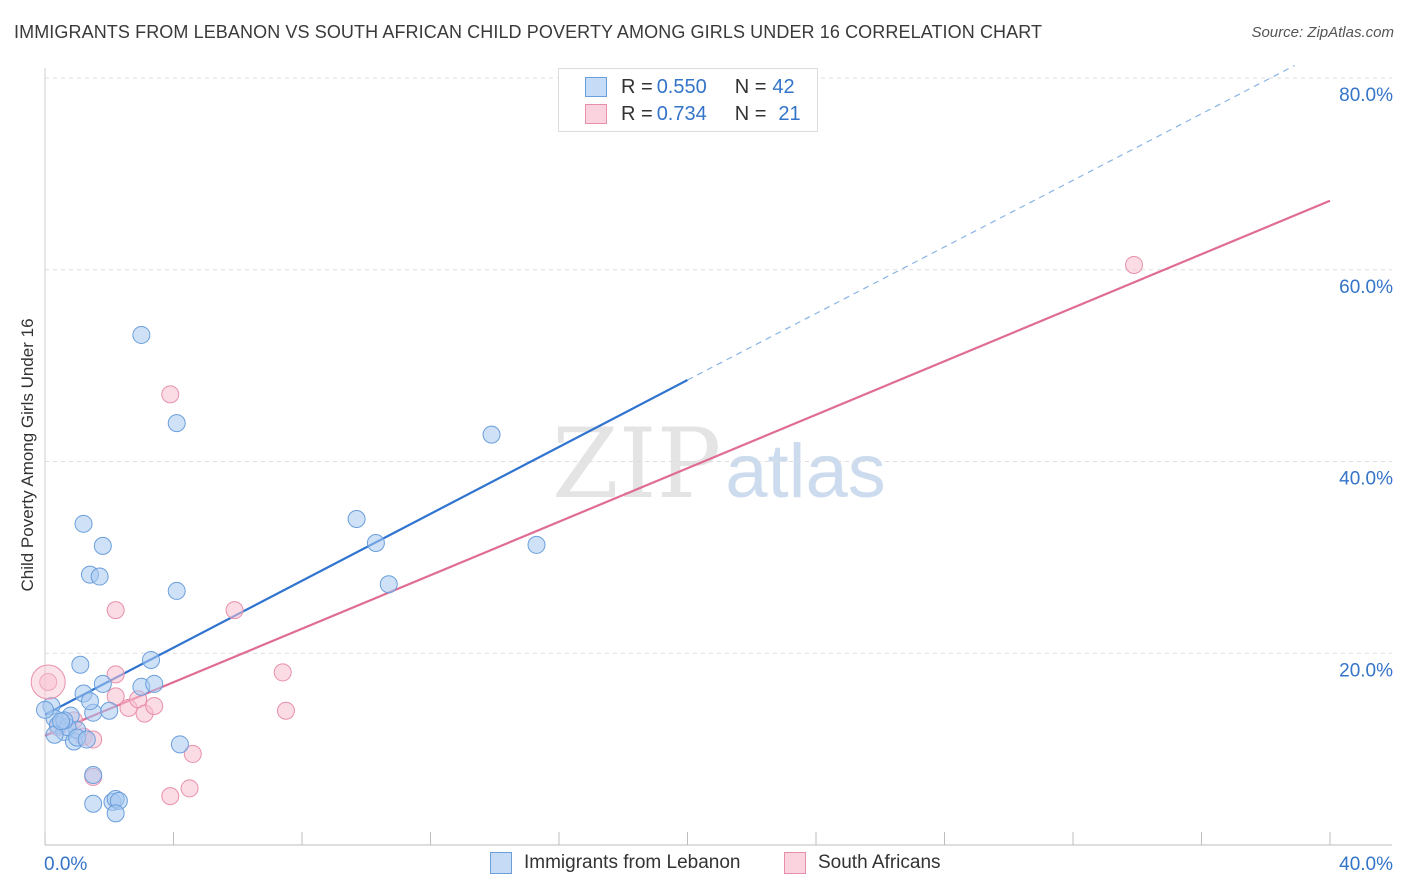 The image size is (1406, 892). What do you see at coordinates (501, 863) in the screenshot?
I see `legend-swatch-blue` at bounding box center [501, 863].